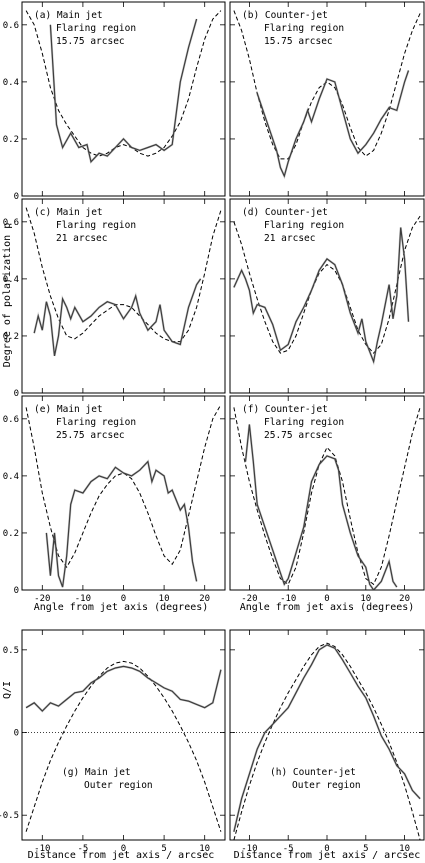  What do you see at coordinates (121, 607) in the screenshot?
I see `x-axis-label-left-top: Angle from jet axis (degrees)` at bounding box center [121, 607].